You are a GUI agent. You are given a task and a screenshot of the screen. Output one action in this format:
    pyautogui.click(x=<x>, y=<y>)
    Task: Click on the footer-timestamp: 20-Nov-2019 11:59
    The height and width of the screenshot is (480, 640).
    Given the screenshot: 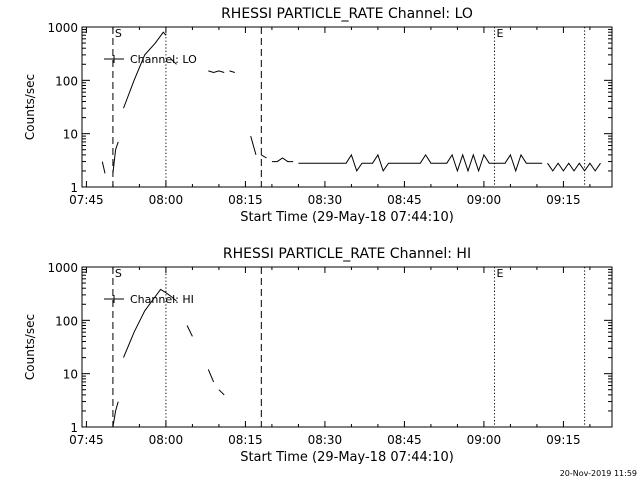 What is the action you would take?
    pyautogui.click(x=598, y=473)
    